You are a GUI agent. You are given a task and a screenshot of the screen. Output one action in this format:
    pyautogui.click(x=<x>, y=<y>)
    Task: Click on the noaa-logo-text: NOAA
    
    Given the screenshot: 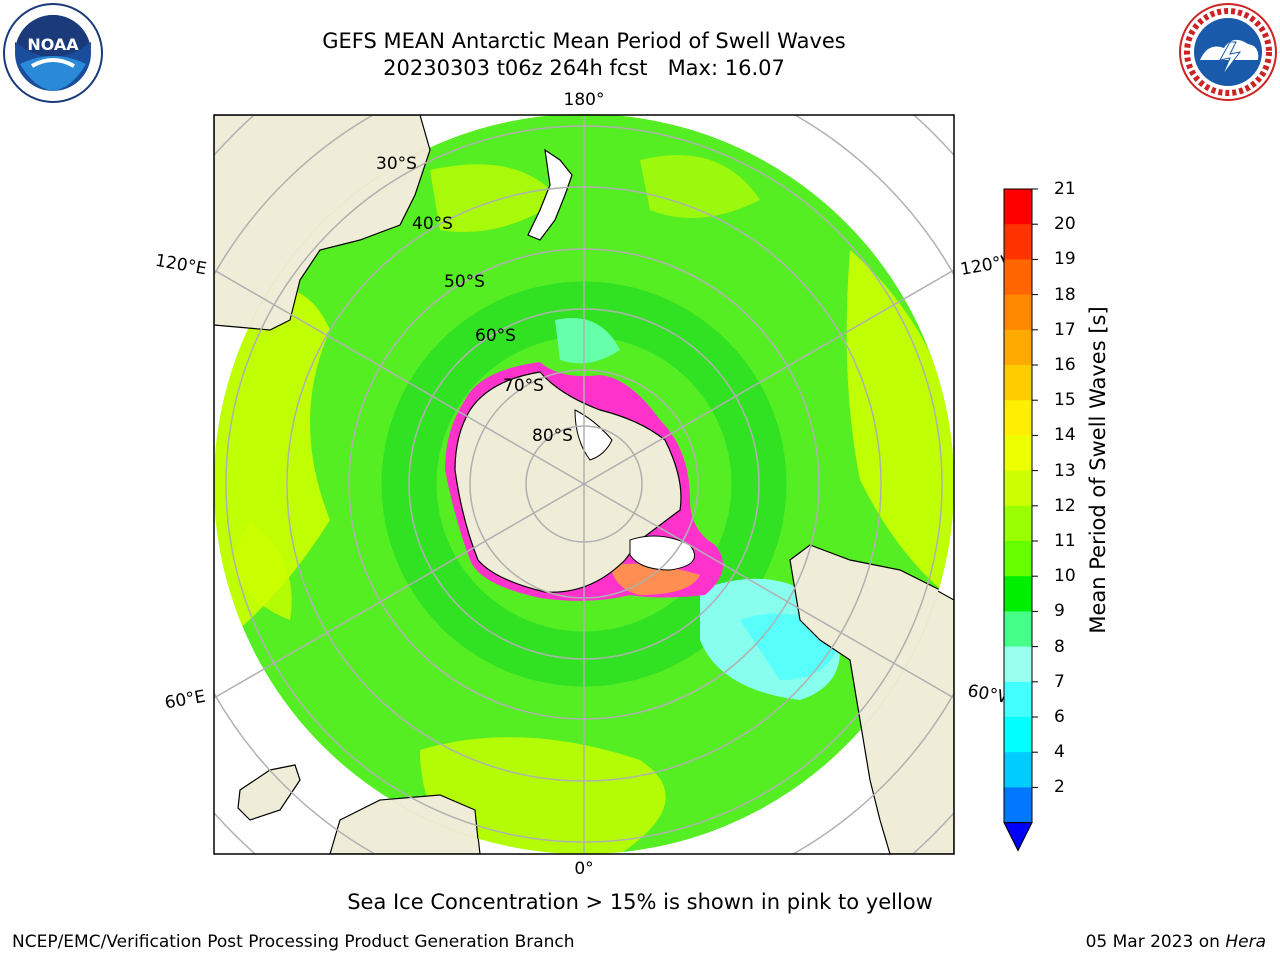 What is the action you would take?
    pyautogui.click(x=53, y=44)
    